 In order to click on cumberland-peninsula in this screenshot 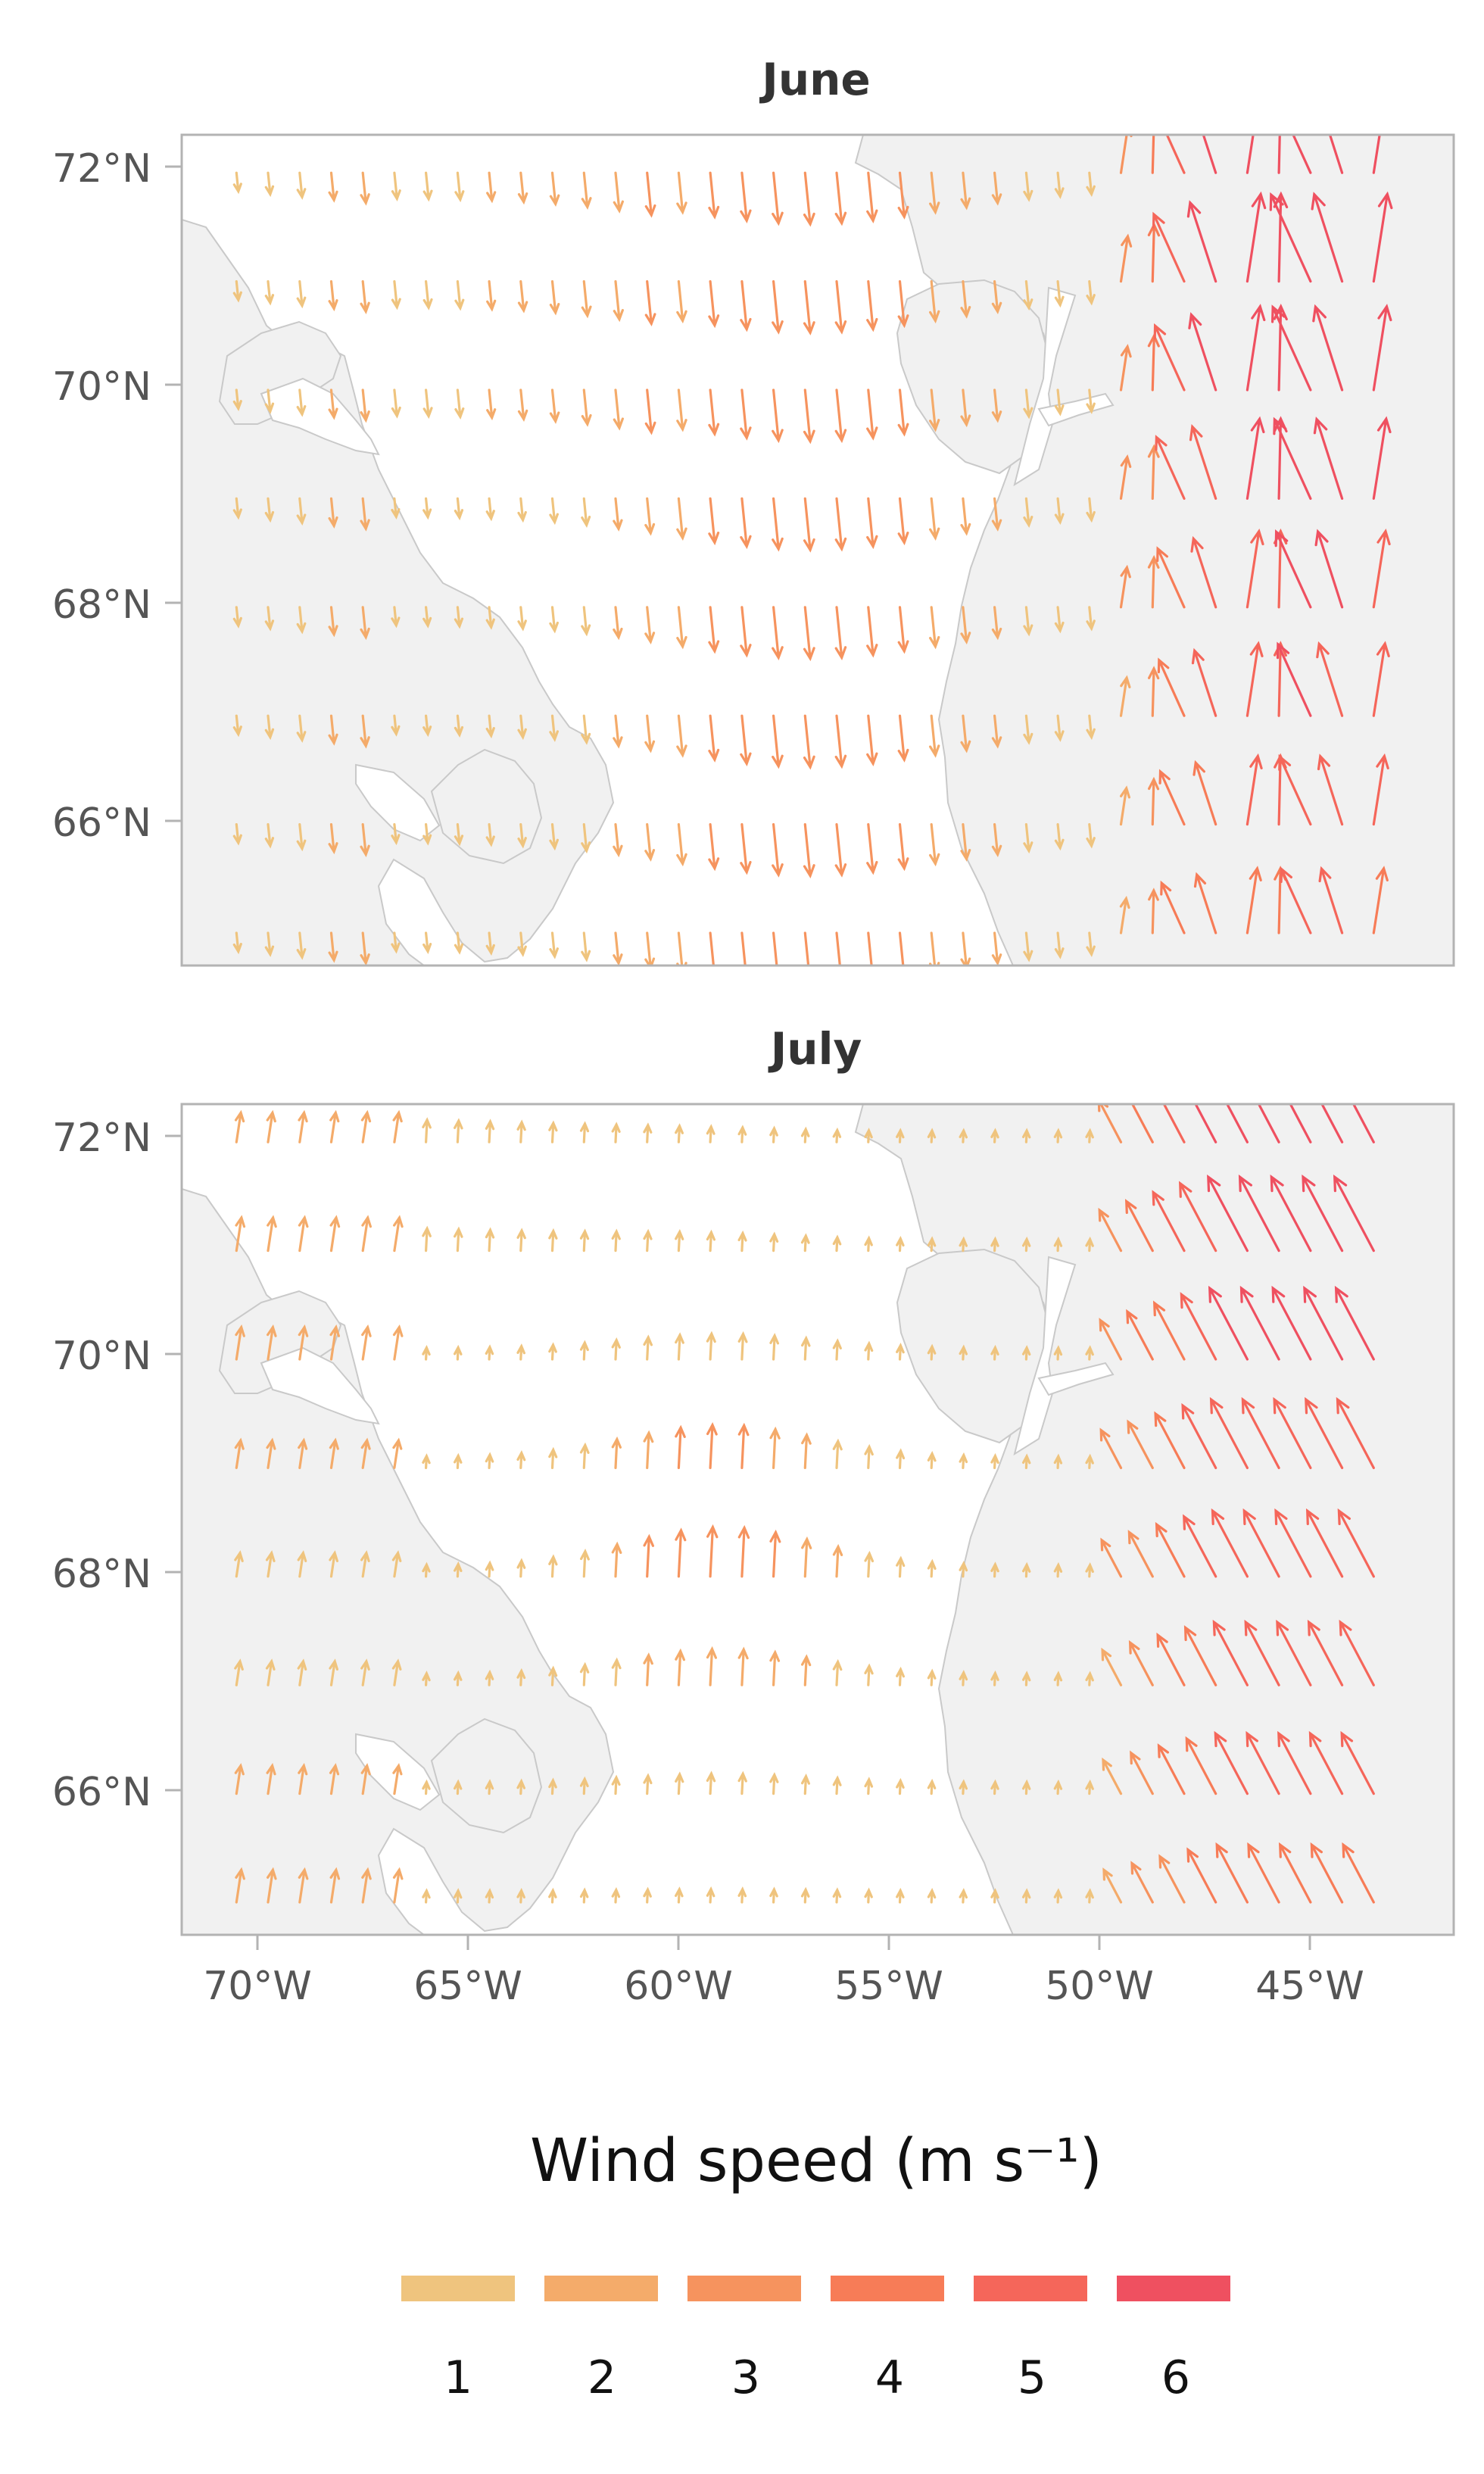, I will do `click(280, 1342)`.